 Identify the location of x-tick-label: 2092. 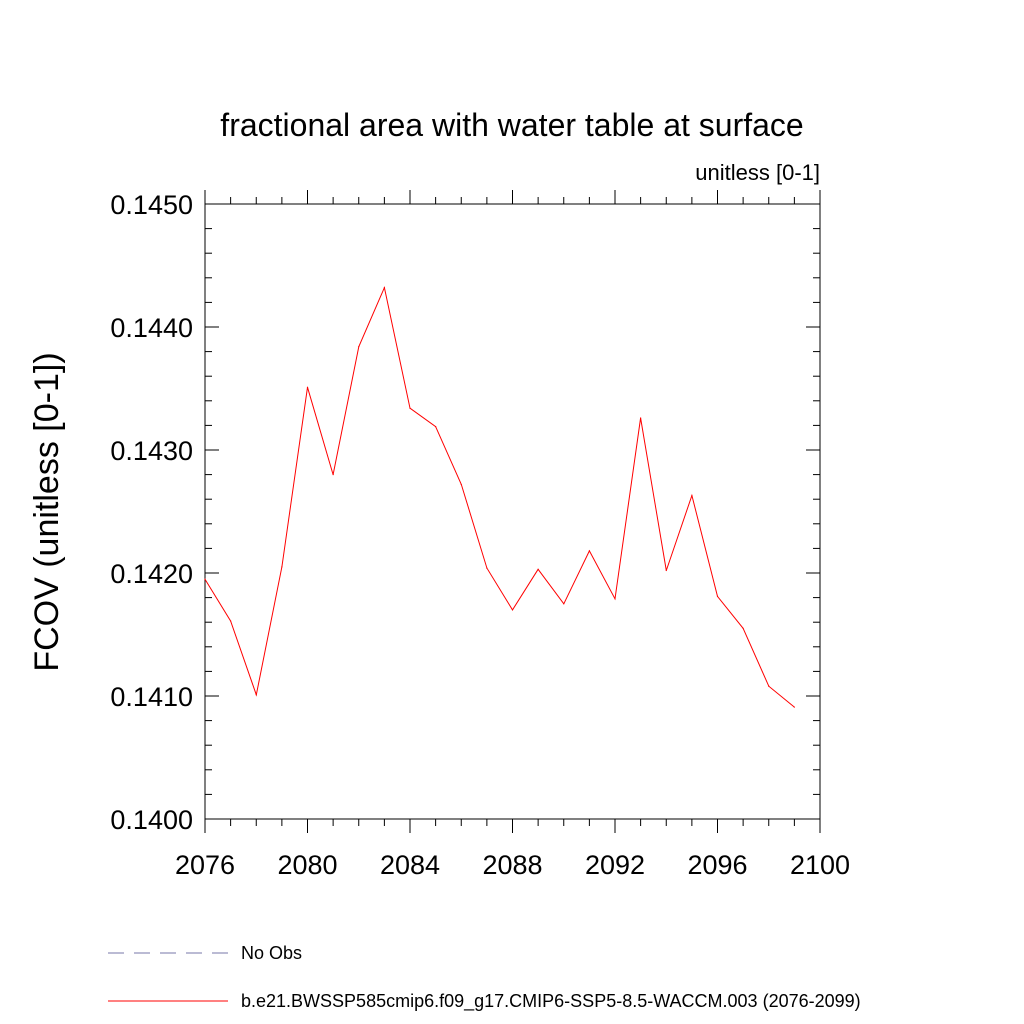
(615, 865).